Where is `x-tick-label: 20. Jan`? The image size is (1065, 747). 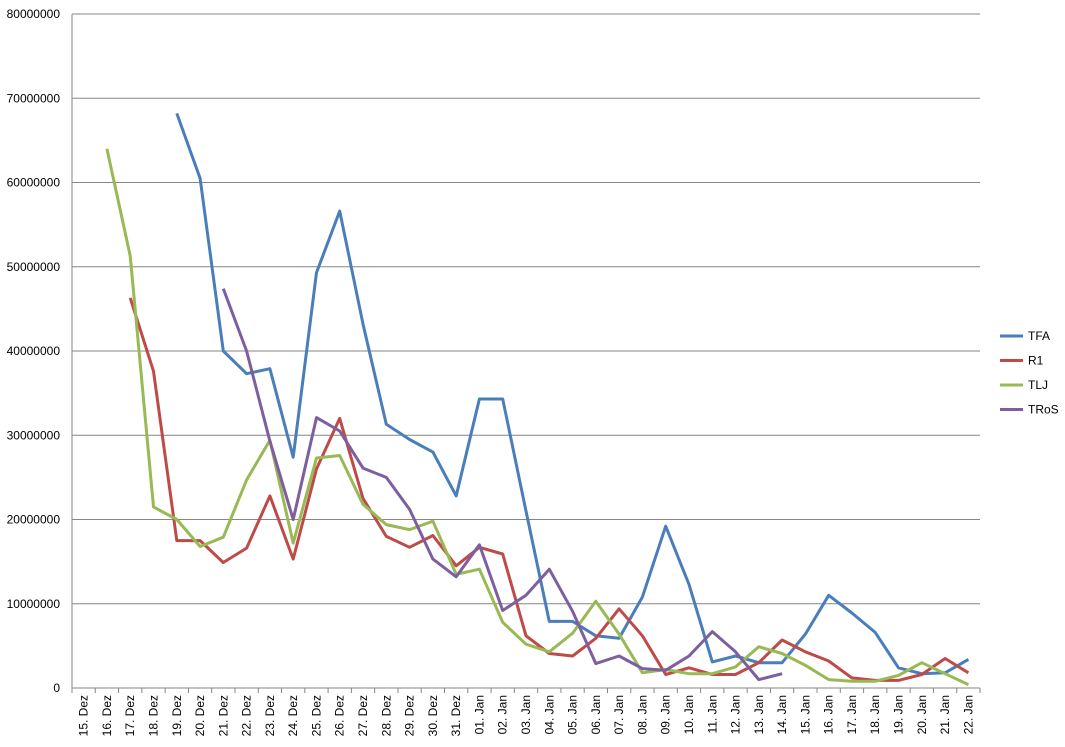 x-tick-label: 20. Jan is located at coordinates (922, 714).